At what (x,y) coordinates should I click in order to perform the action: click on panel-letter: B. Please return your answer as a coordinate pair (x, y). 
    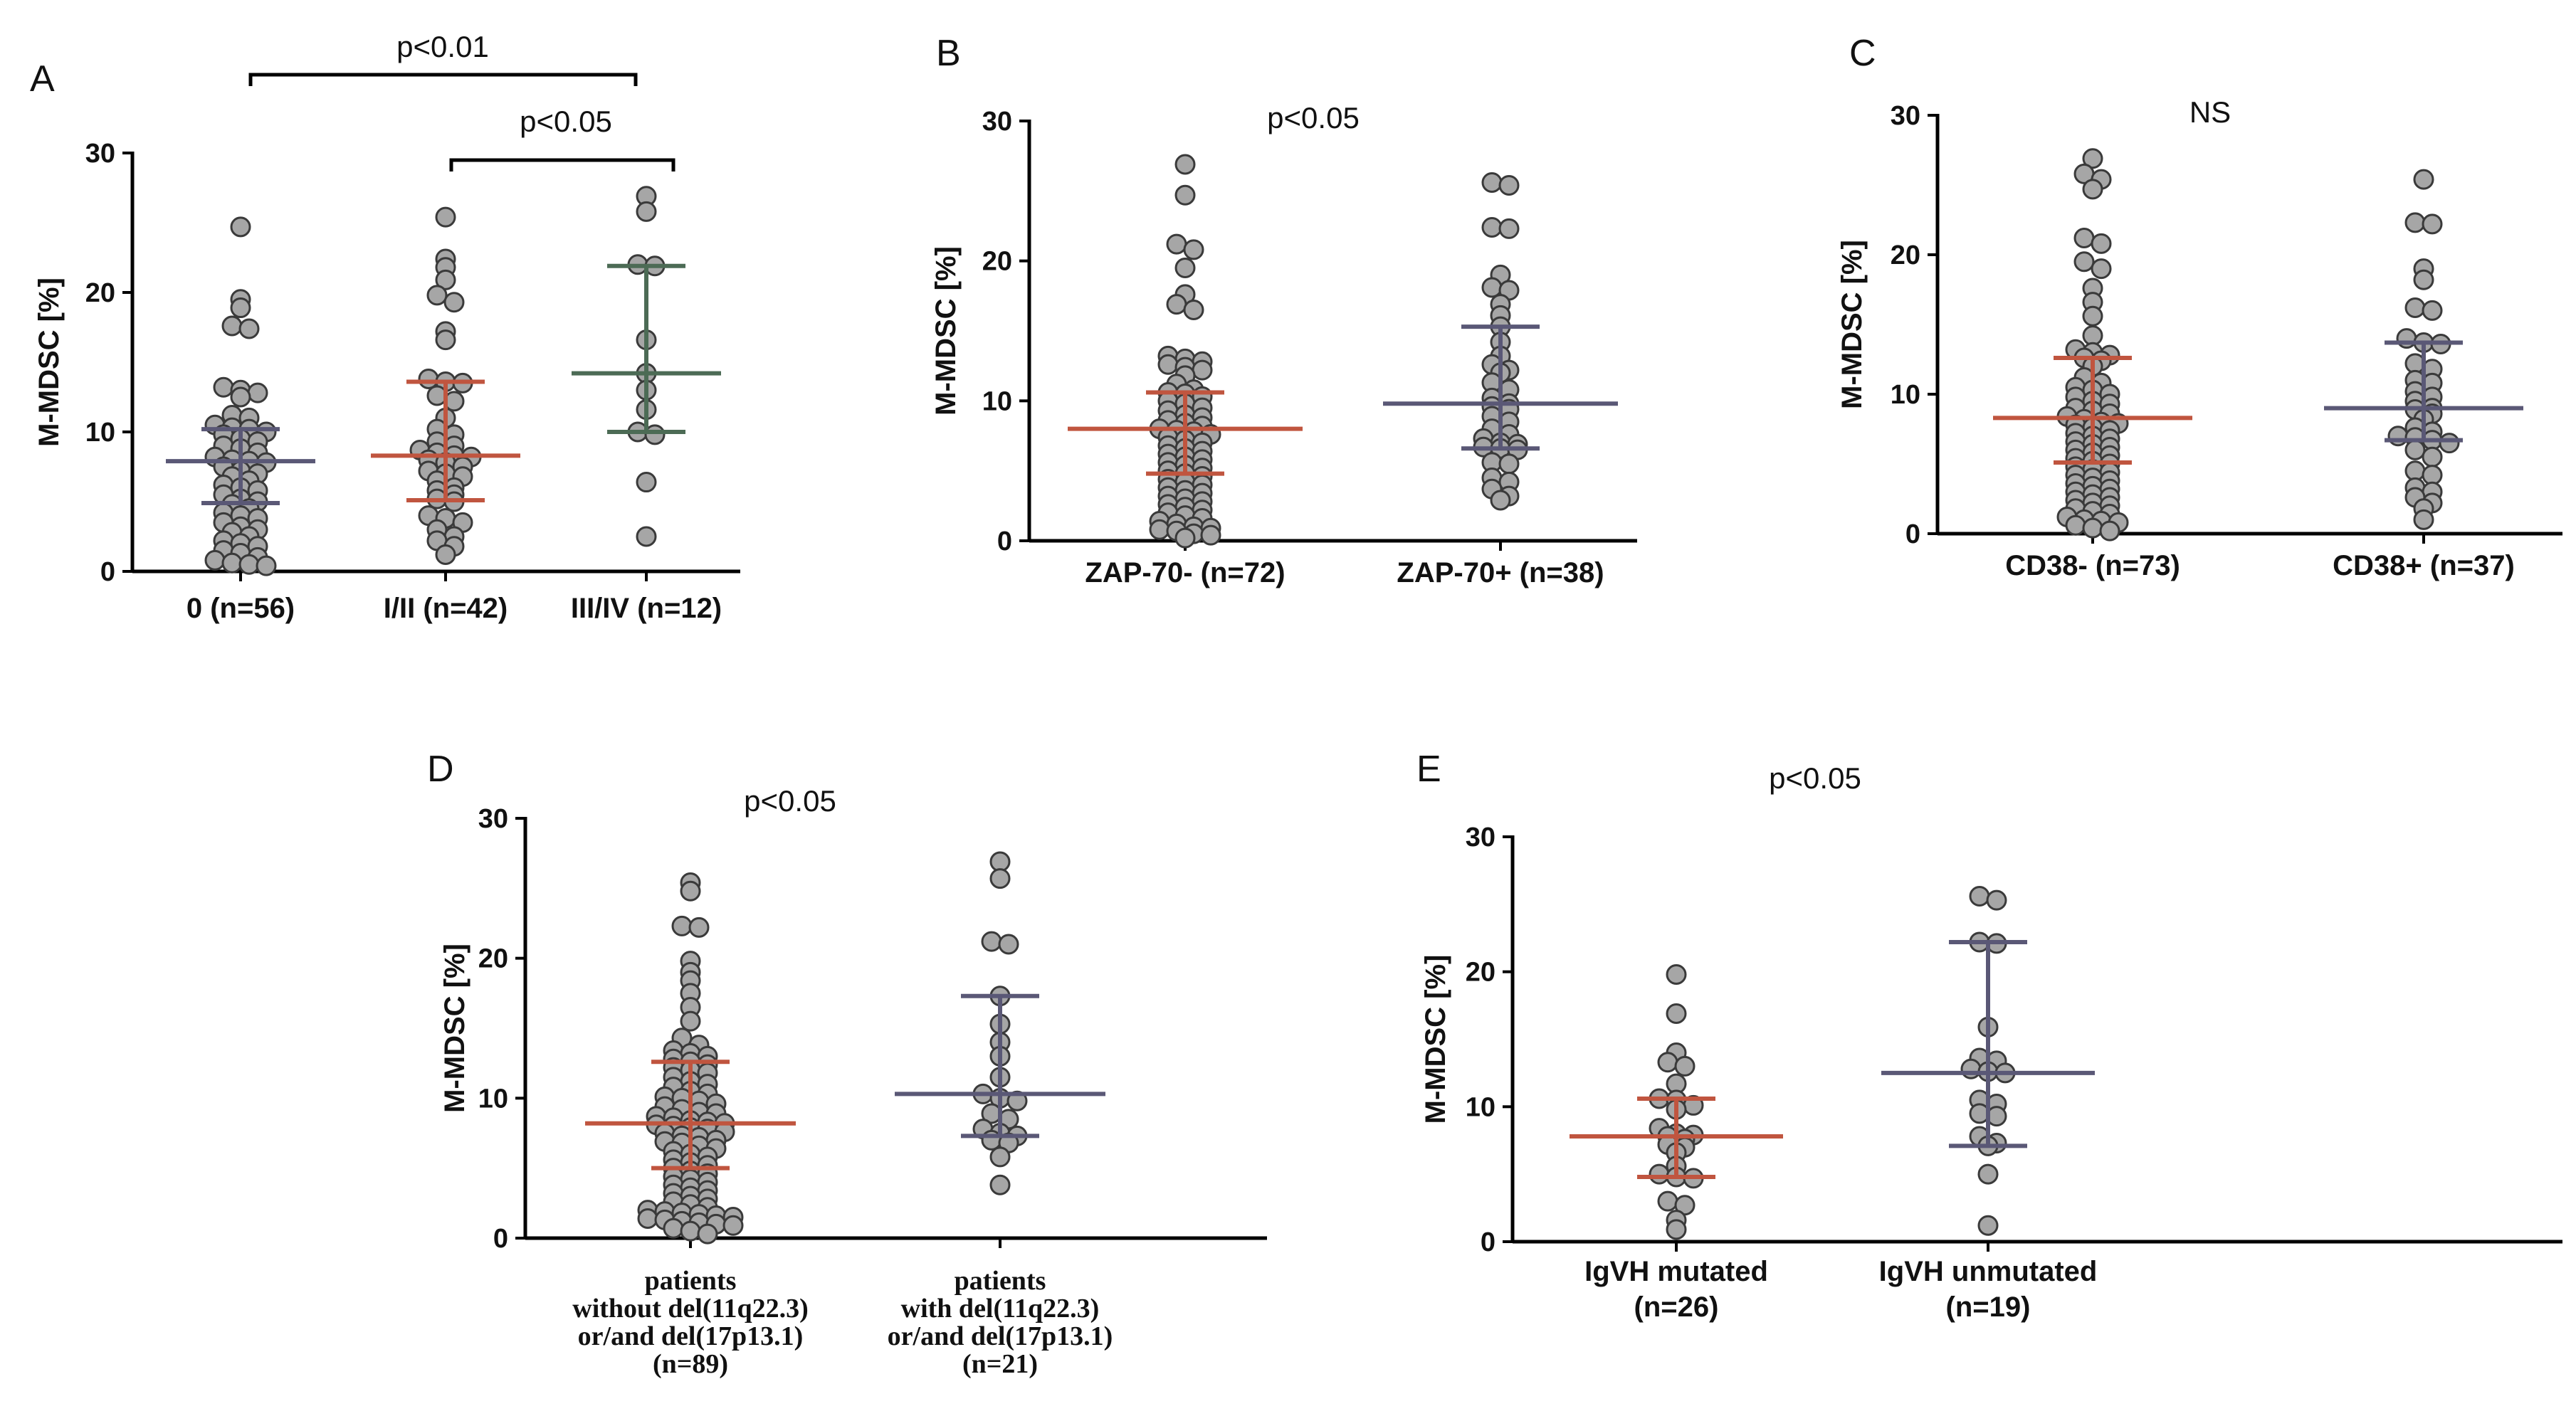
    Looking at the image, I should click on (948, 53).